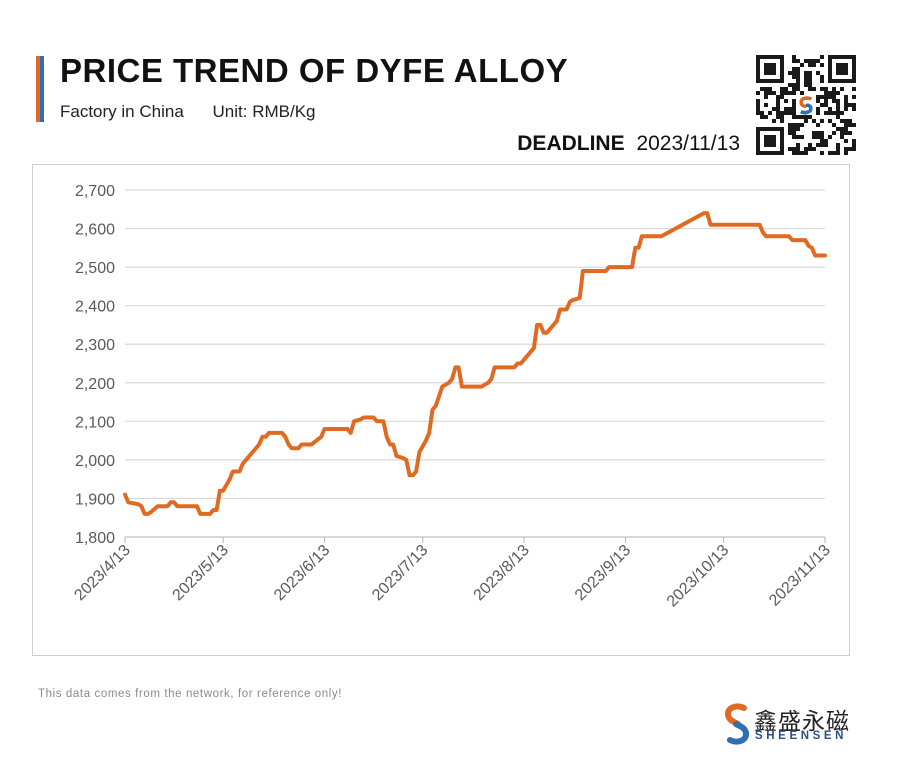  I want to click on x-tick-label: 2023/7/13, so click(400, 573).